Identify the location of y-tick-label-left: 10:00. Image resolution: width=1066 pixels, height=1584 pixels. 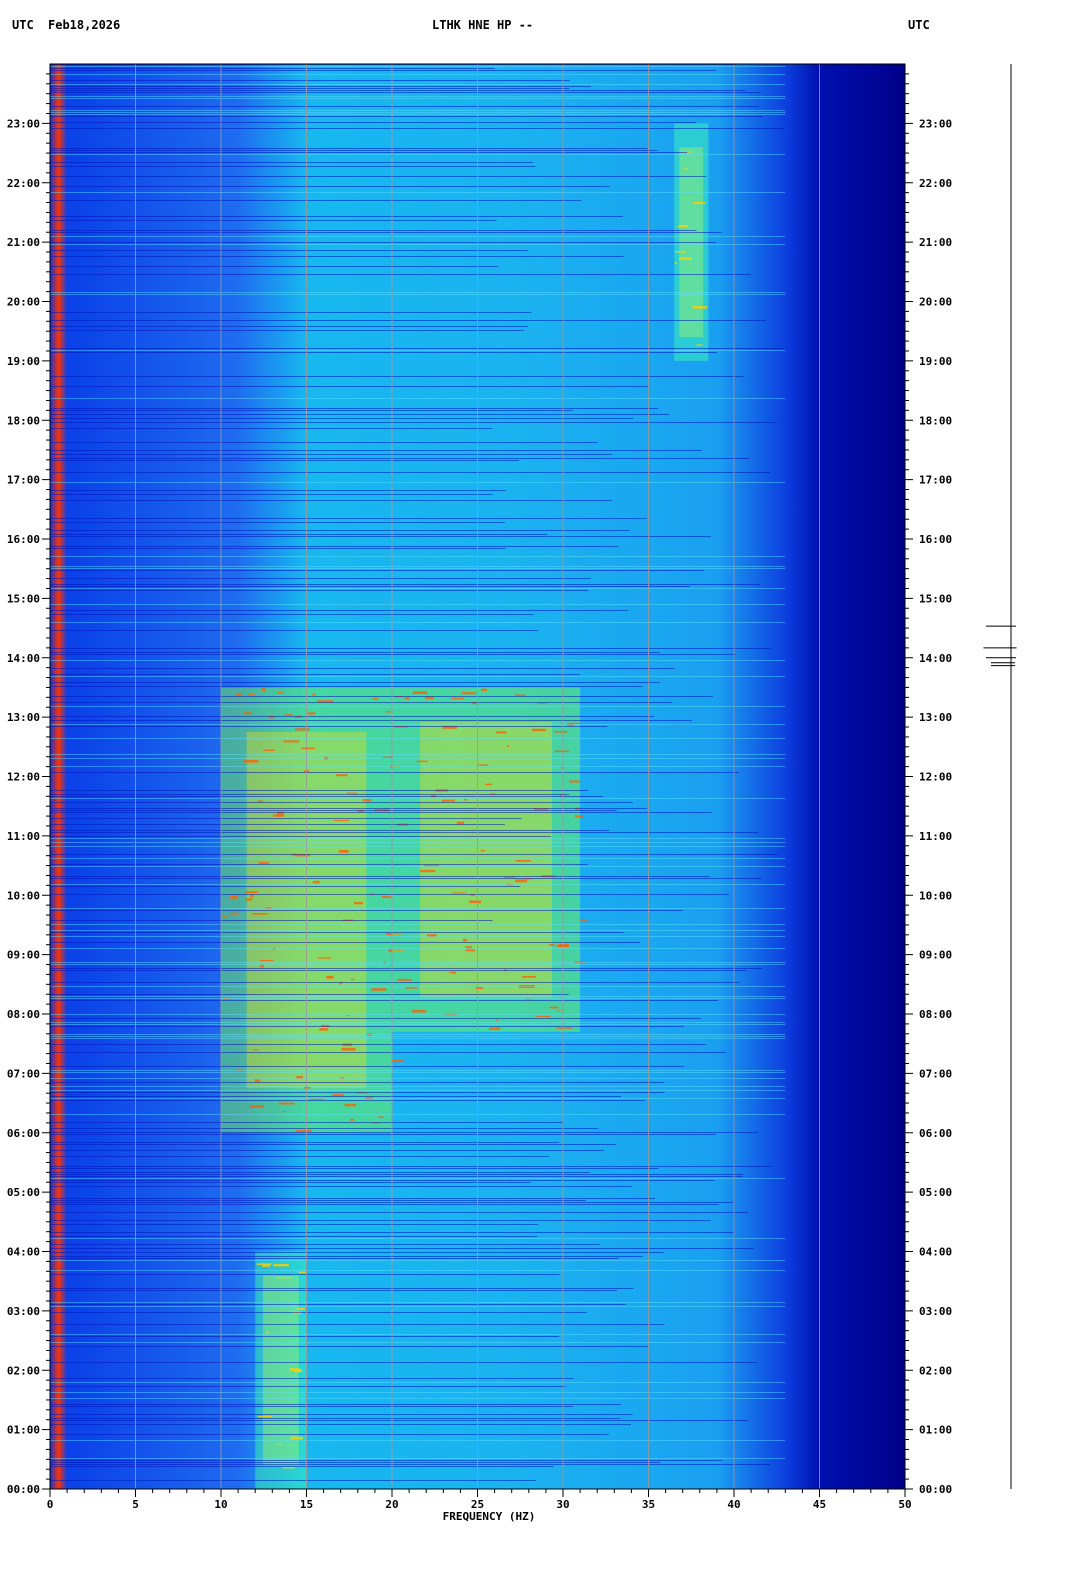
(23, 895).